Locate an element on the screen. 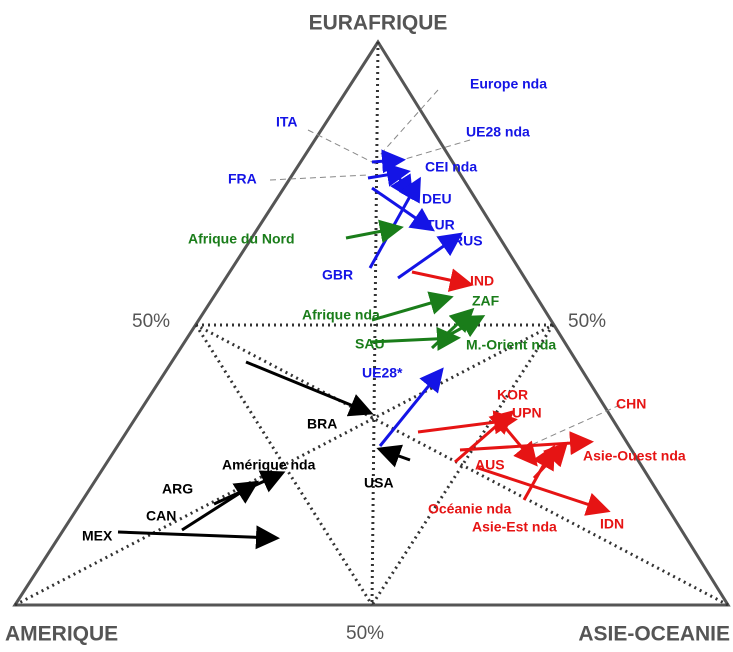  region-label: UPN is located at coordinates (527, 413).